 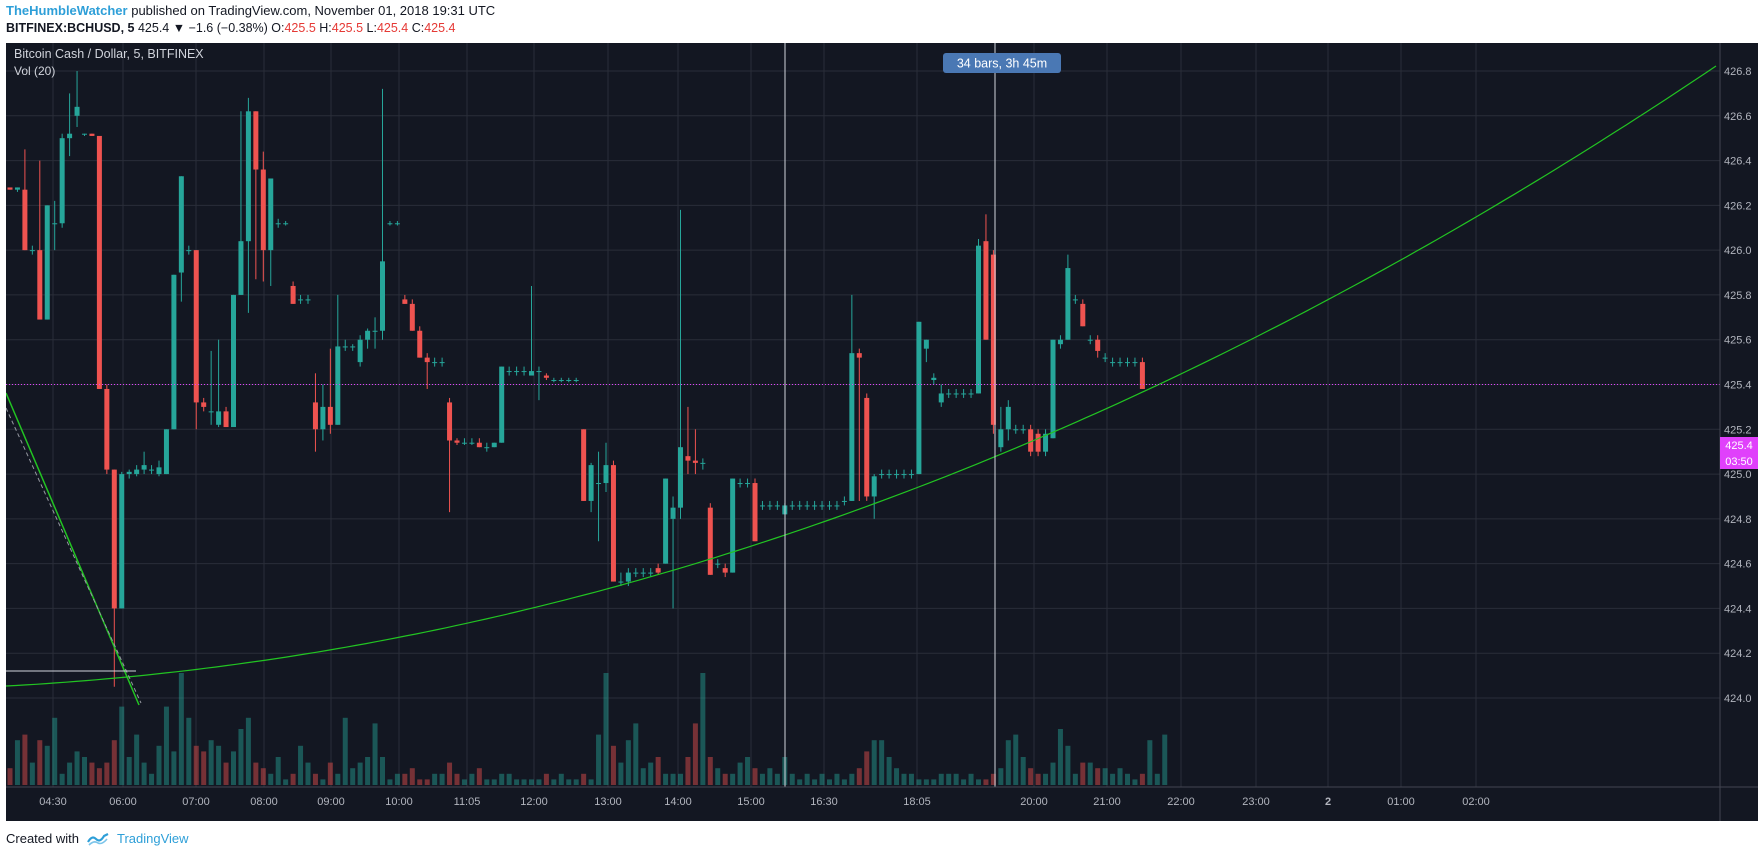 What do you see at coordinates (152, 838) in the screenshot?
I see `tradingview-link: TradingView` at bounding box center [152, 838].